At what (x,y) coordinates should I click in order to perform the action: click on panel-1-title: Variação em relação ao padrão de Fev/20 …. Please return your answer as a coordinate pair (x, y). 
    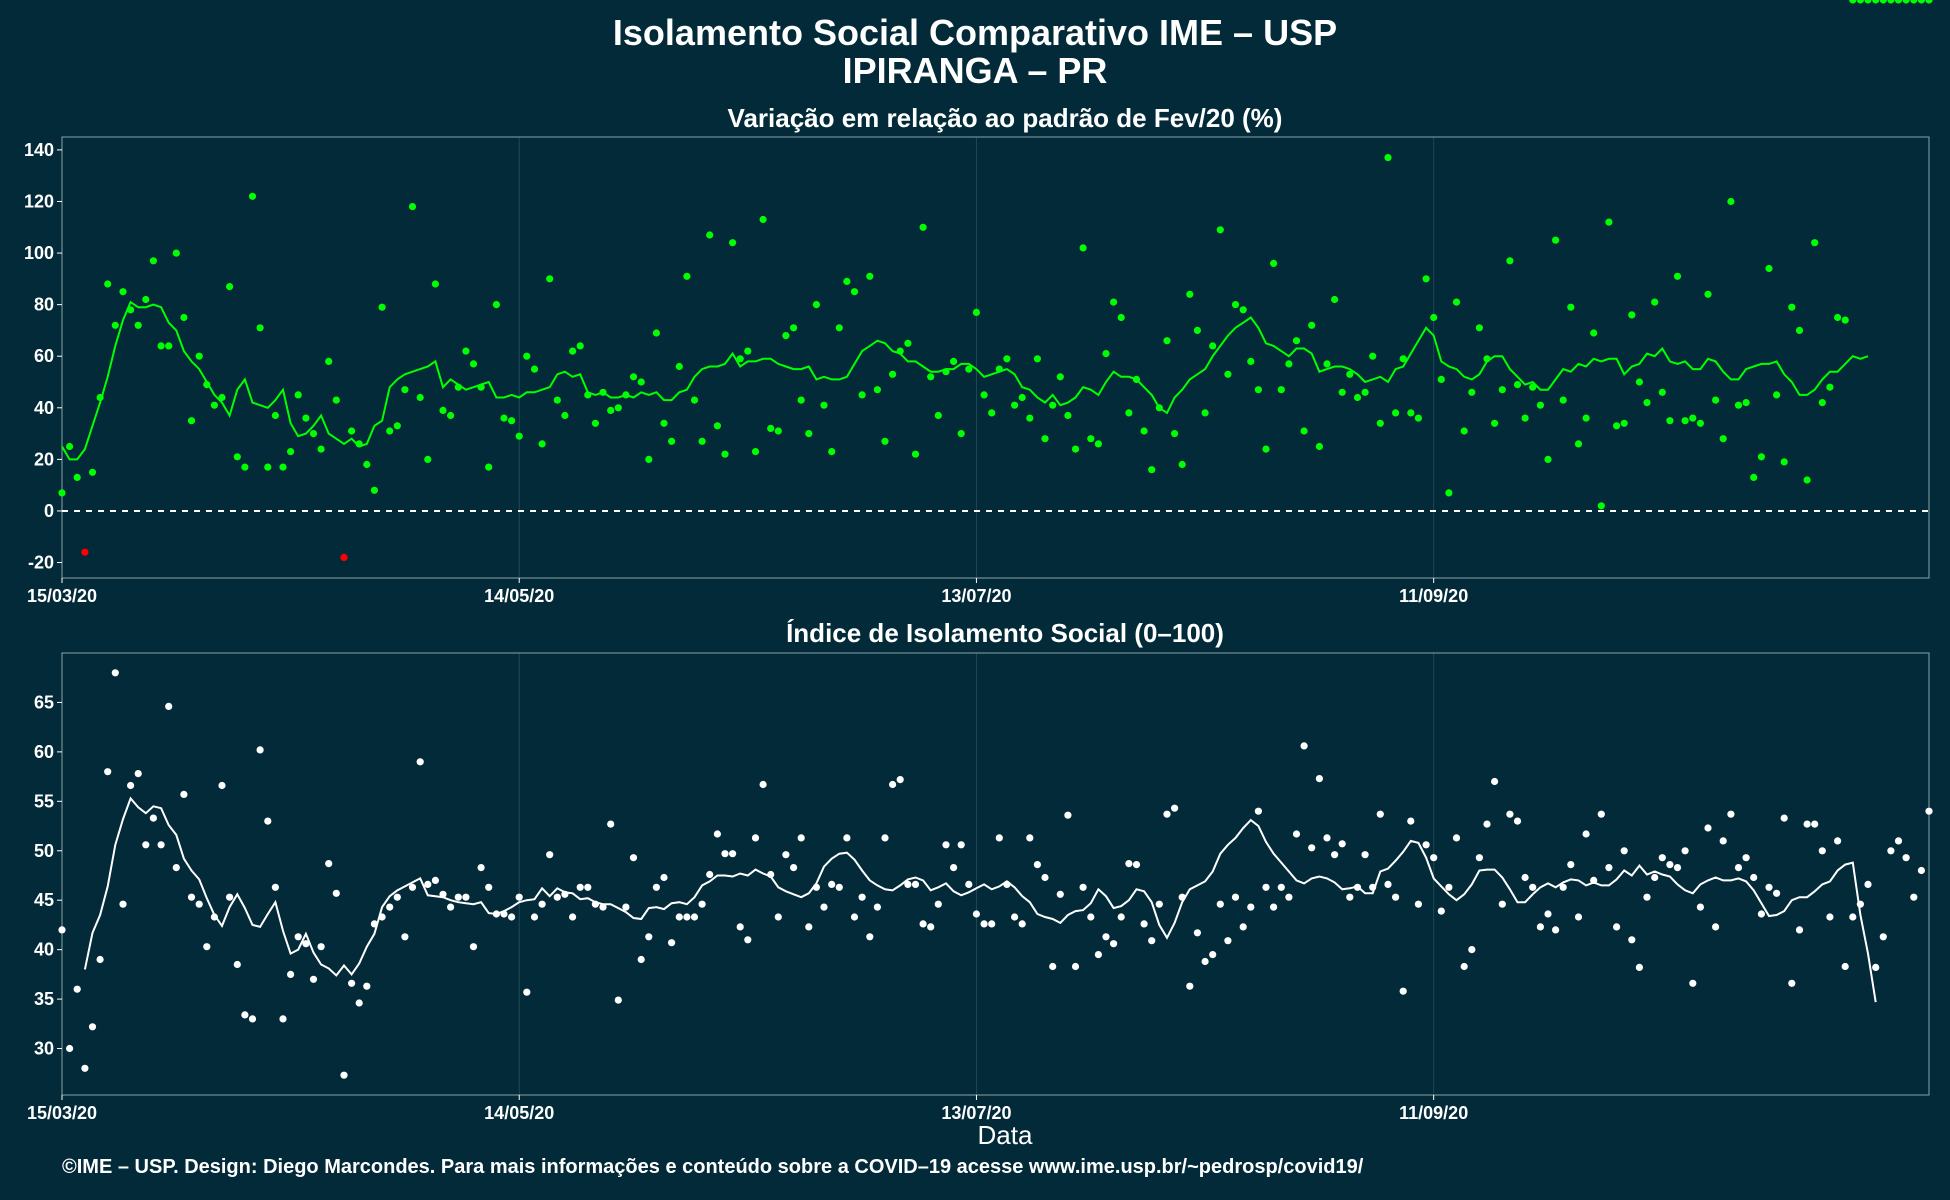
    Looking at the image, I should click on (1005, 118).